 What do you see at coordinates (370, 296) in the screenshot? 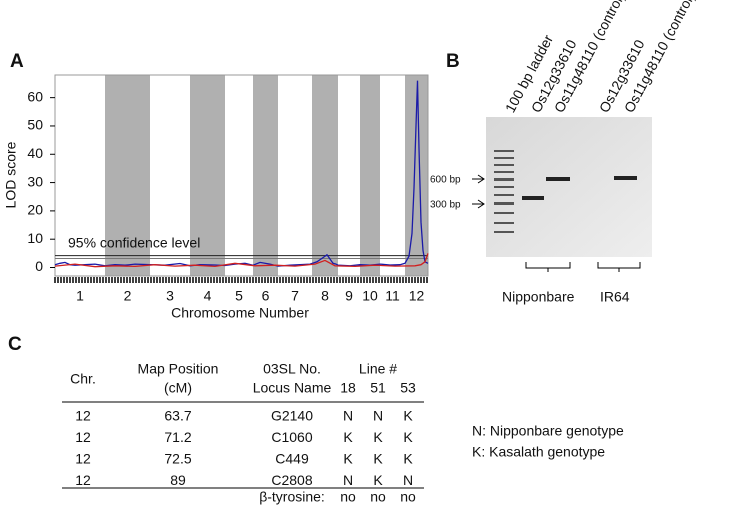
I see `x-tick-label: 10` at bounding box center [370, 296].